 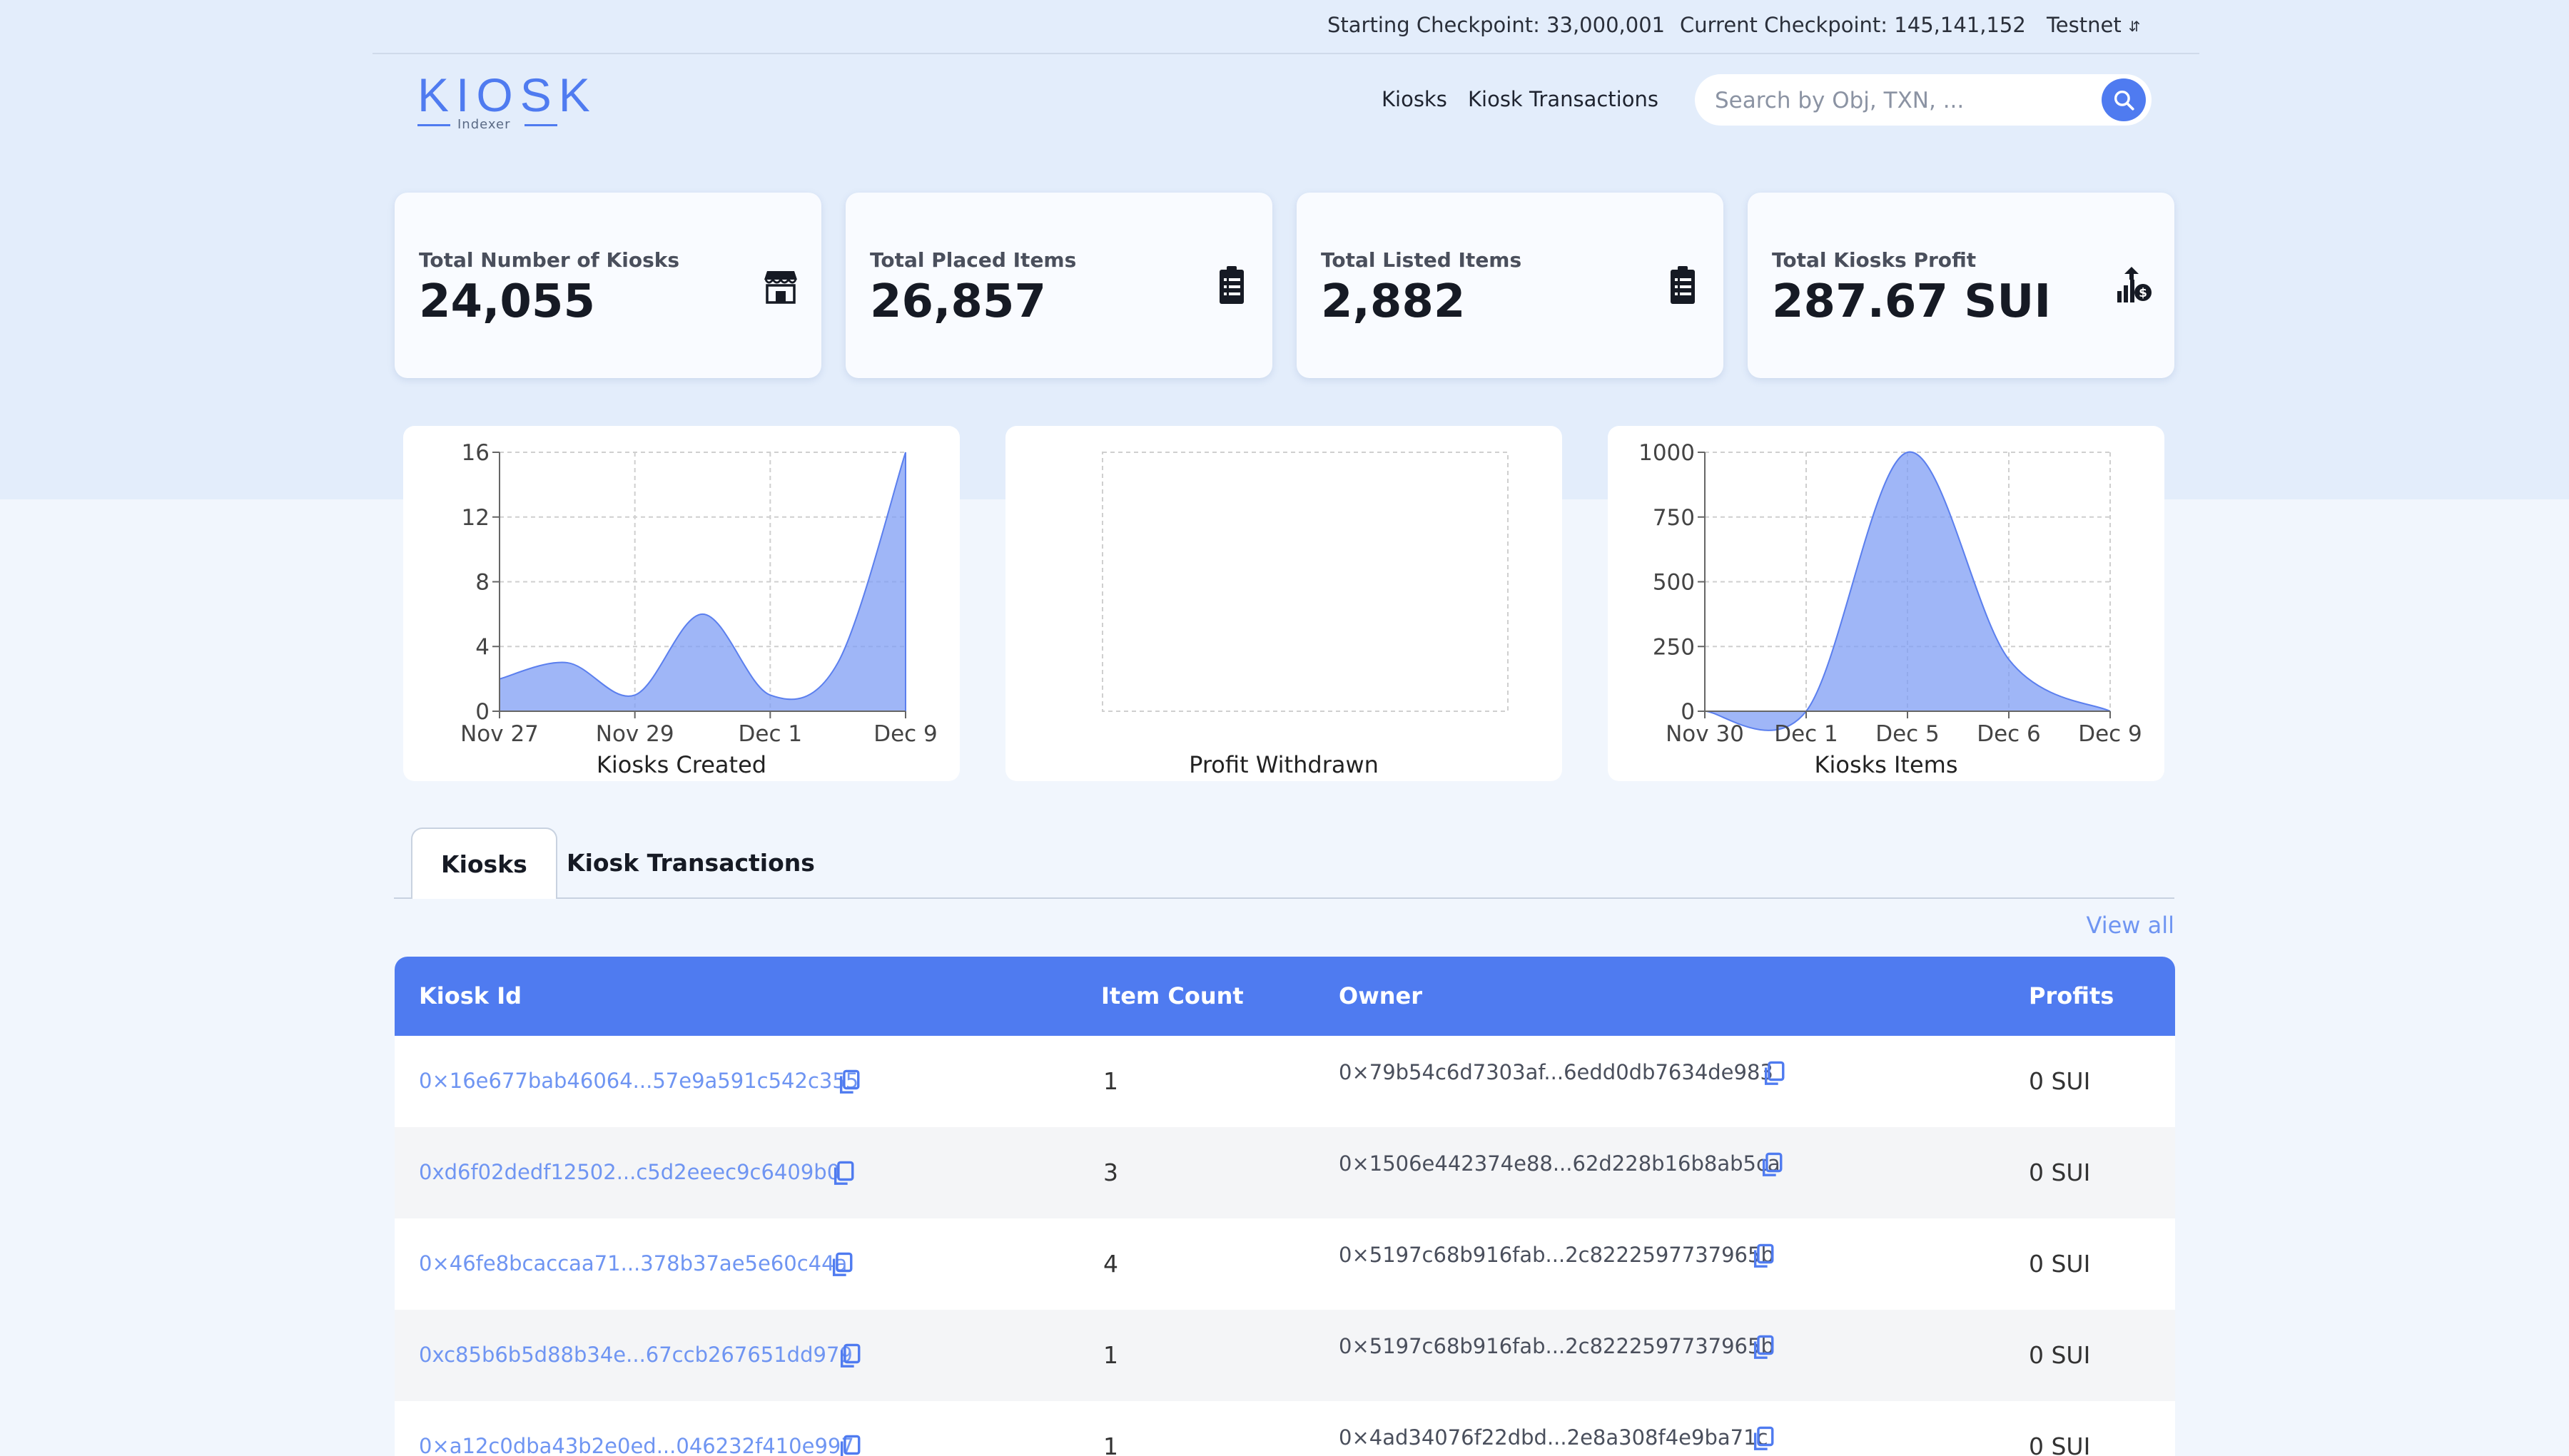 What do you see at coordinates (541, 125) in the screenshot?
I see `logo-line-right` at bounding box center [541, 125].